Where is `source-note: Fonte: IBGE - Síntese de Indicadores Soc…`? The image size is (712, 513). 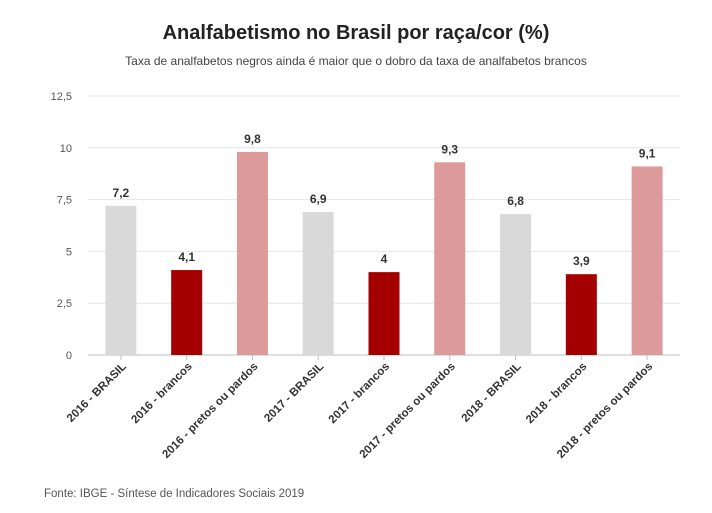
source-note: Fonte: IBGE - Síntese de Indicadores Soc… is located at coordinates (174, 494).